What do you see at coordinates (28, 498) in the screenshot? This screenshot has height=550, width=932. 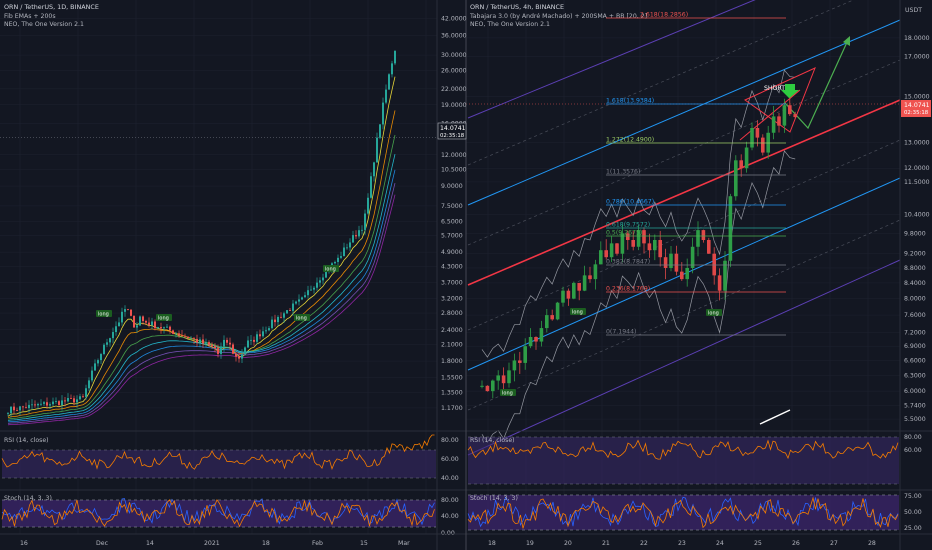 I see `left-stoch-label: Stoch (14, 3, 3)` at bounding box center [28, 498].